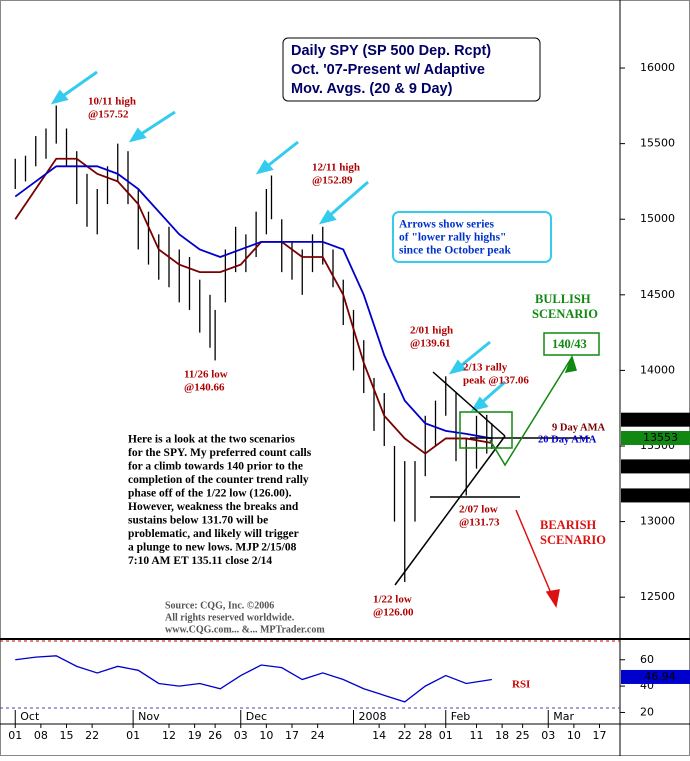  What do you see at coordinates (660, 419) in the screenshot?
I see `price-flag-label: 13674` at bounding box center [660, 419].